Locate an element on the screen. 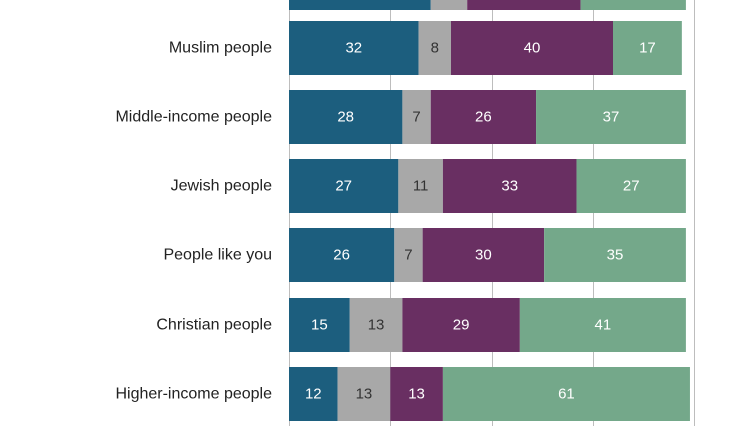 The width and height of the screenshot is (747, 426). data-label-6-2: 13 is located at coordinates (416, 394).